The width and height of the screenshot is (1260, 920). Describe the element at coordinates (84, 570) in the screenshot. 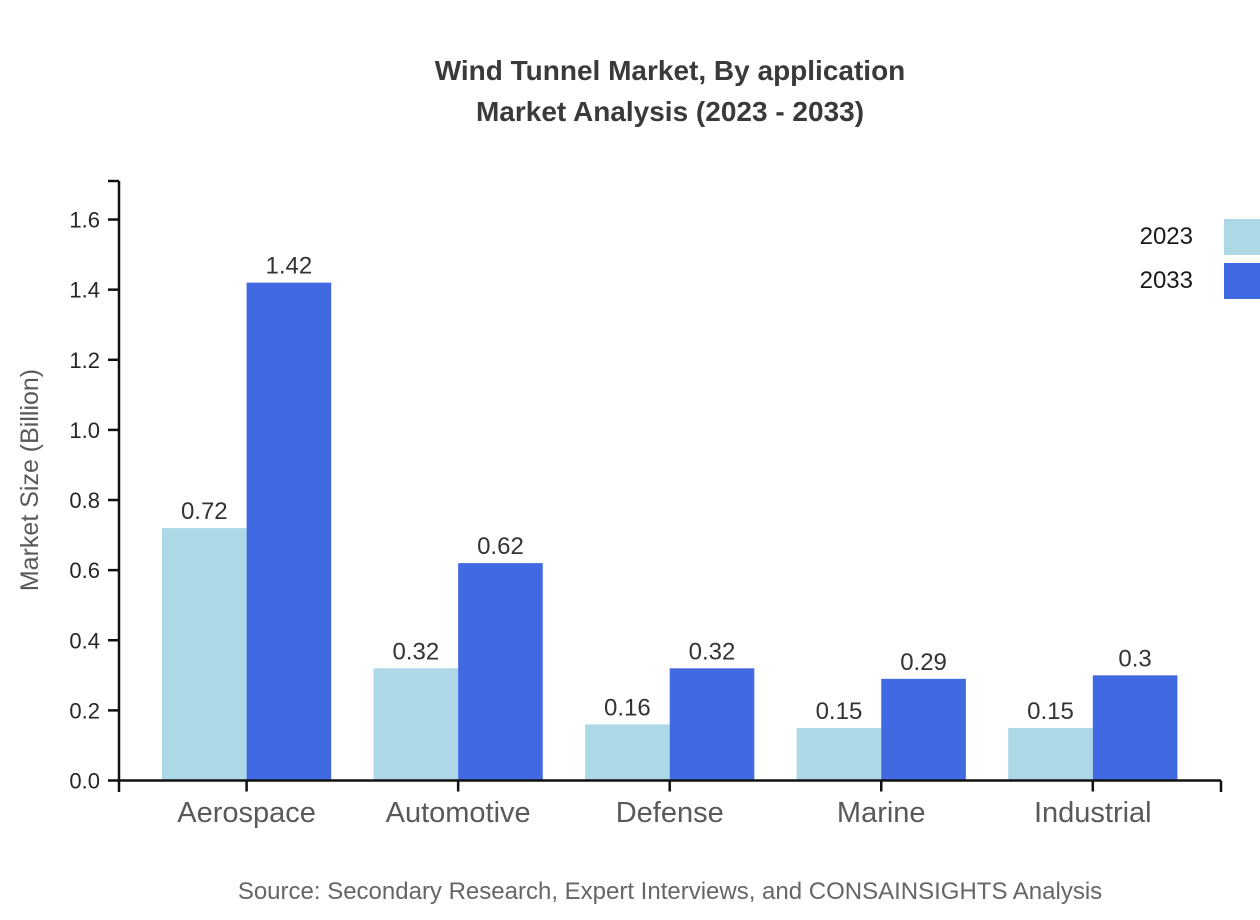

I see `y-tick-label-0.6: 0.6` at that location.